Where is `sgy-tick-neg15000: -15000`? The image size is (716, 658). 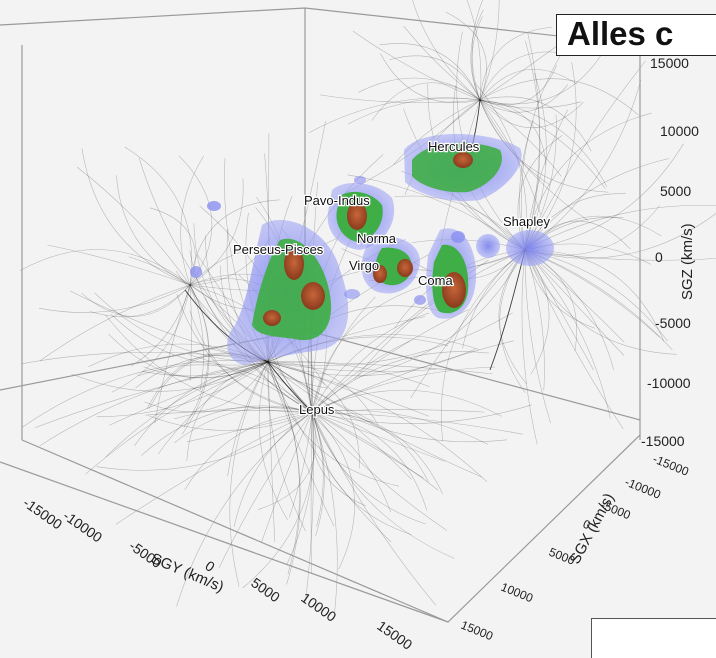 sgy-tick-neg15000: -15000 is located at coordinates (42, 513).